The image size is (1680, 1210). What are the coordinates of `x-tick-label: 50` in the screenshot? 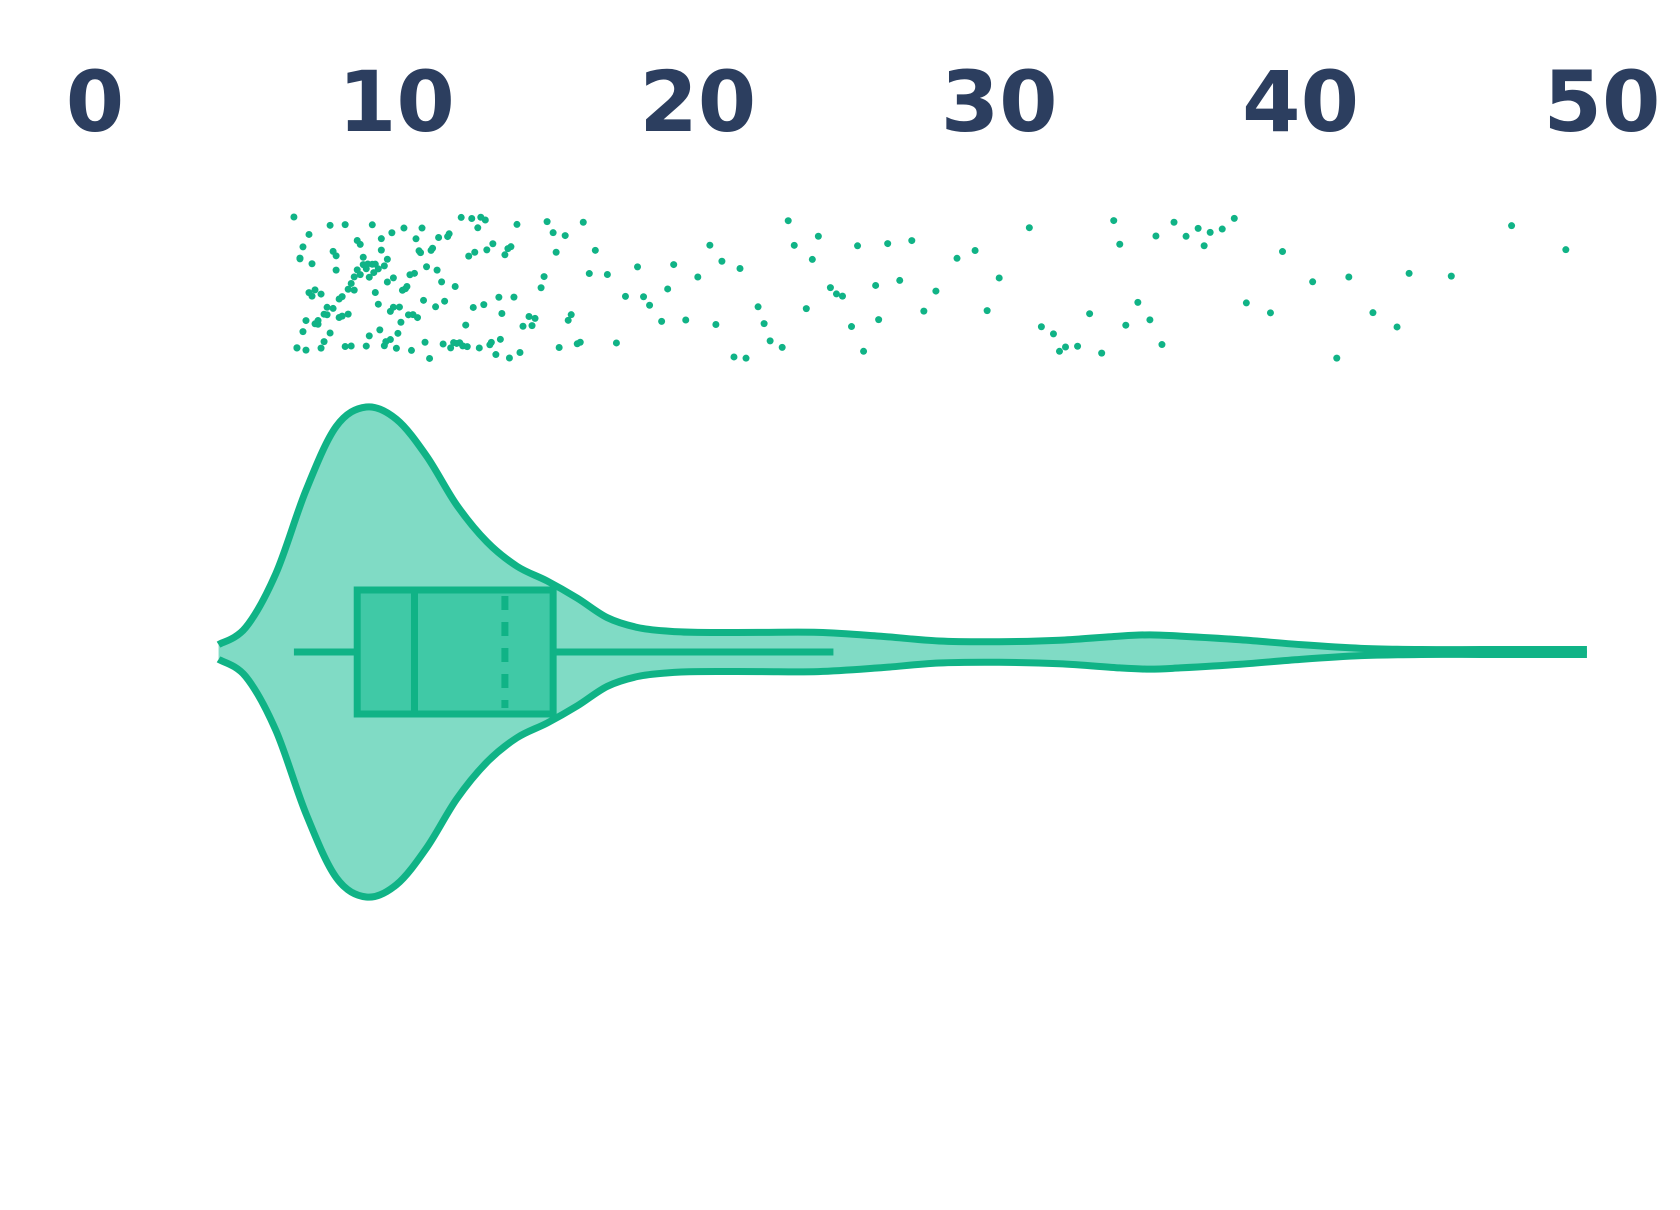 It's located at (1602, 102).